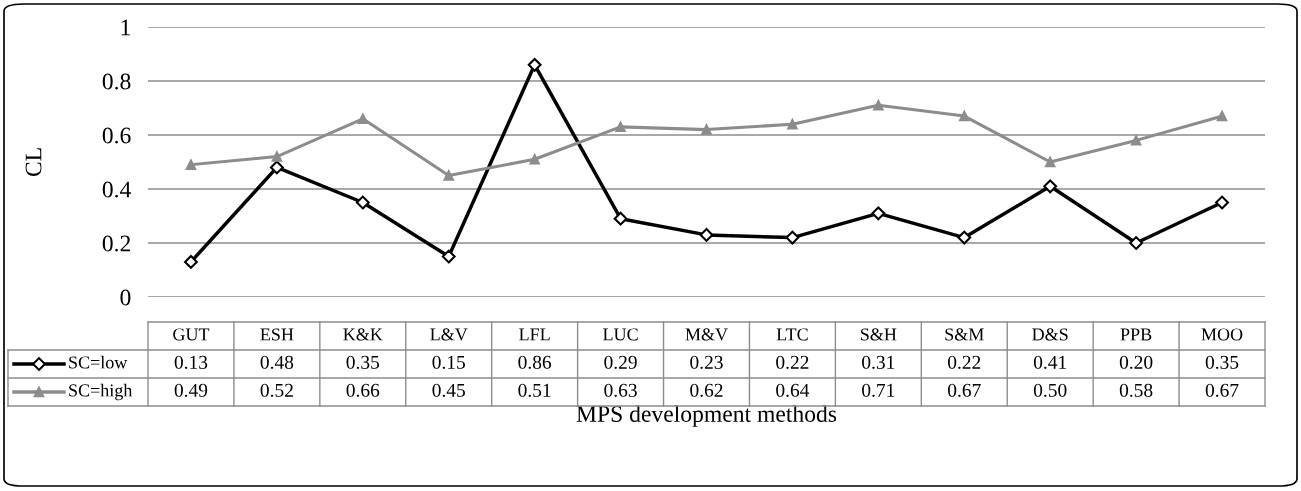 The width and height of the screenshot is (1301, 491). What do you see at coordinates (101, 392) in the screenshot?
I see `legend-label: SC=high` at bounding box center [101, 392].